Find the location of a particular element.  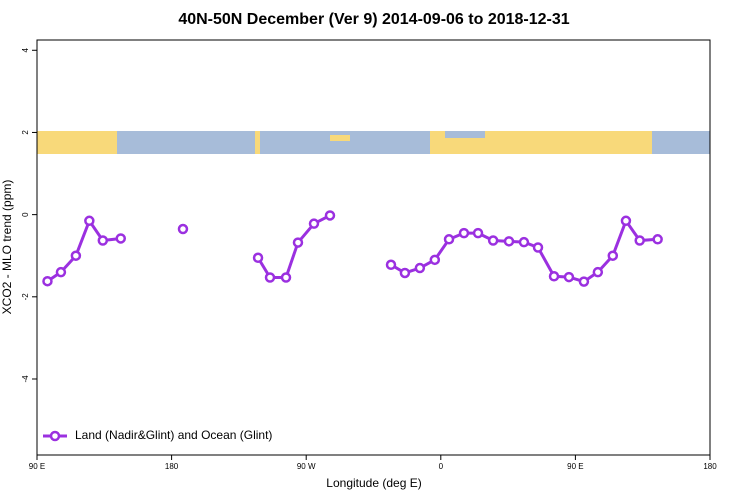

legend-label: Land (Nadir&Glint) and Ocean (Glint) is located at coordinates (173, 435).